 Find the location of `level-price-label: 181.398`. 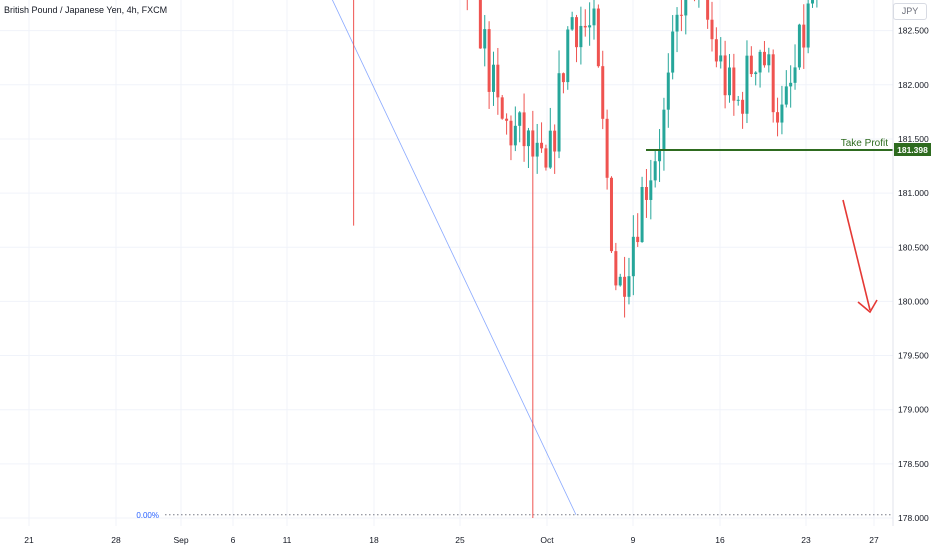

level-price-label: 181.398 is located at coordinates (912, 150).